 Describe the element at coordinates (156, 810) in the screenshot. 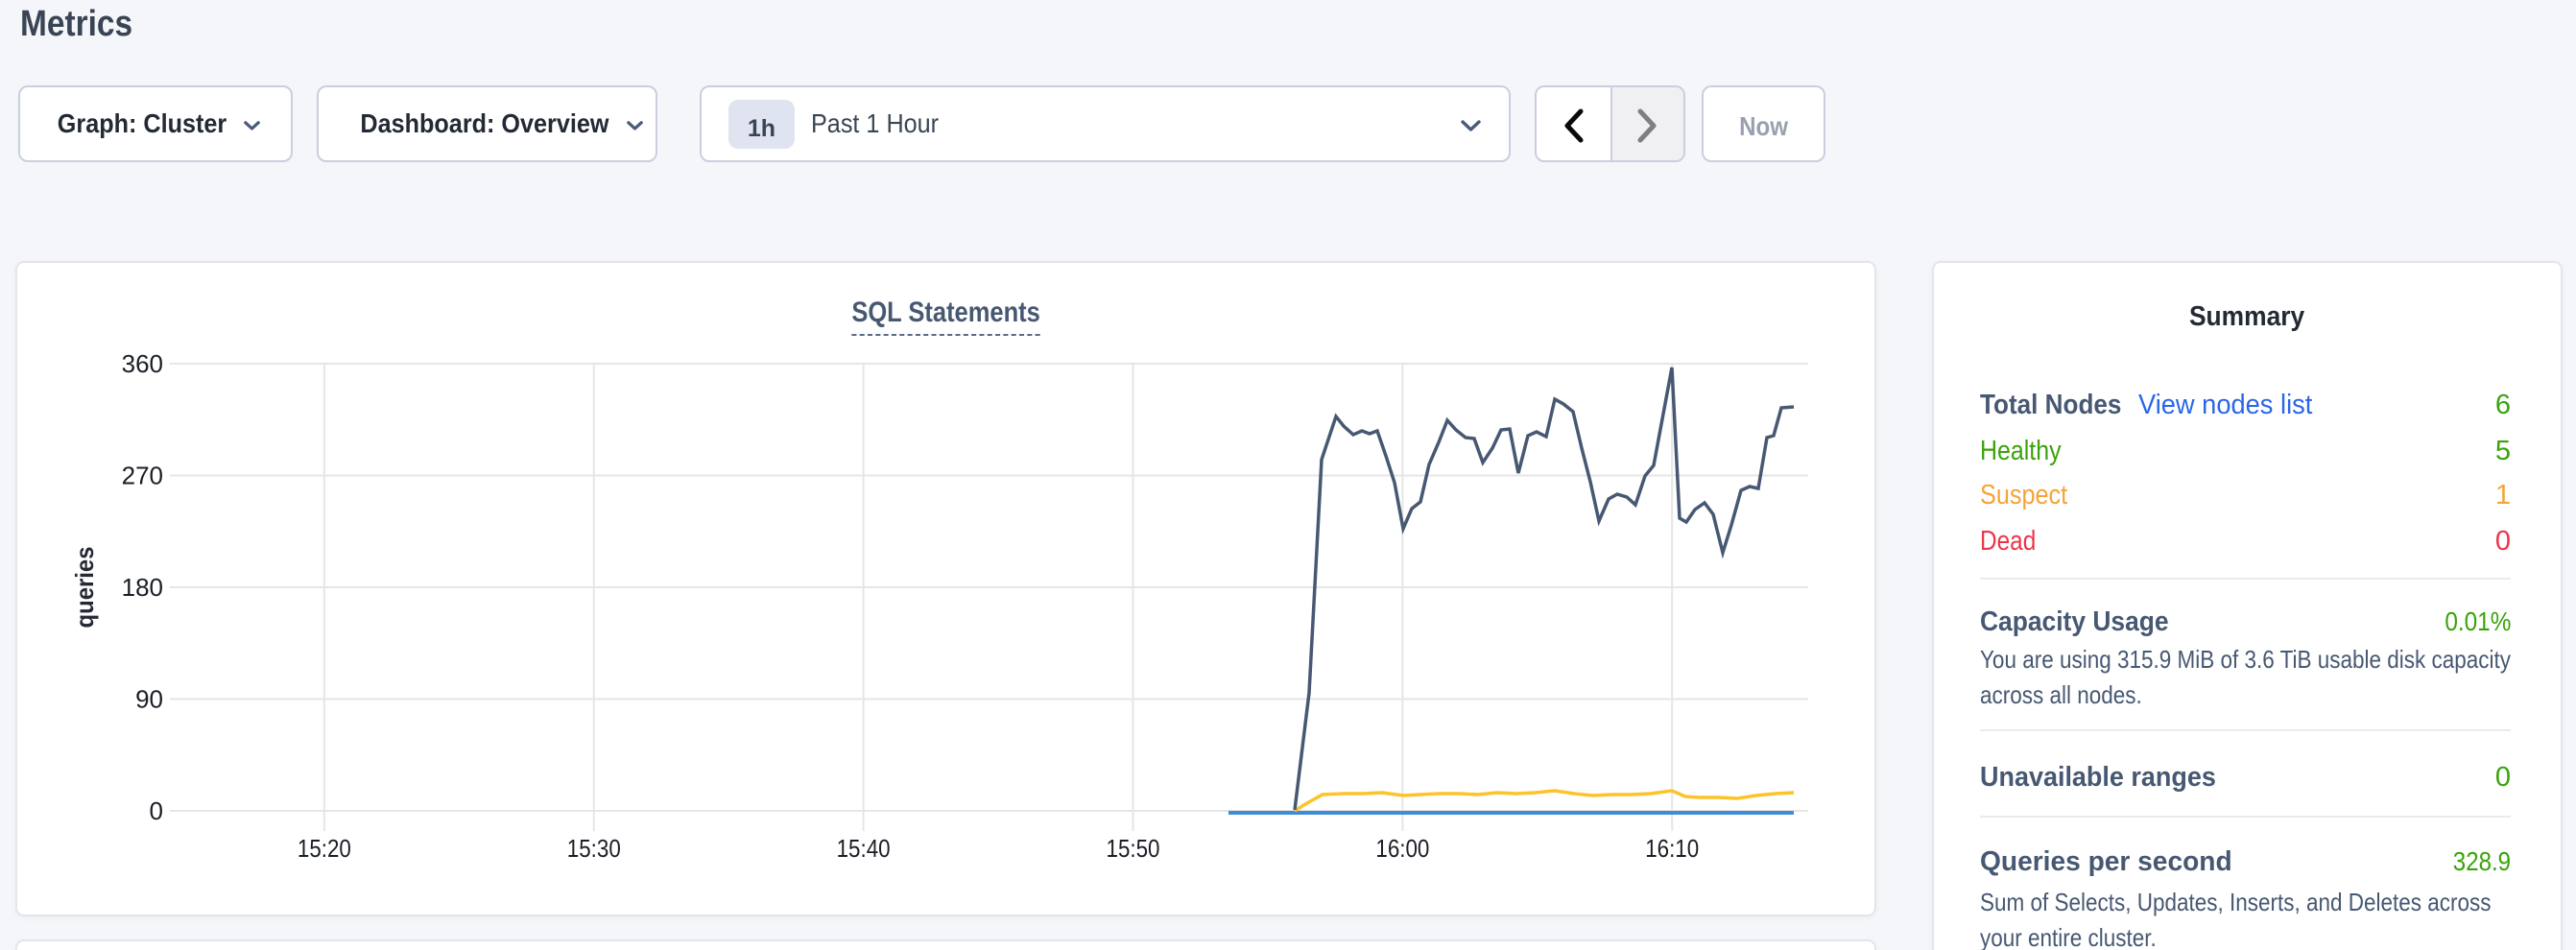

I see `svg-text: 0` at that location.